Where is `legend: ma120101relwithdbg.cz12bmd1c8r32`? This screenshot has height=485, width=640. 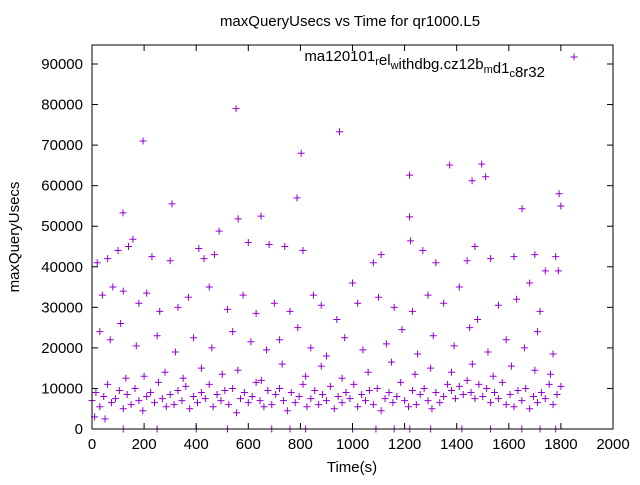
legend: ma120101relwithdbg.cz12bmd1c8r32 is located at coordinates (441, 64).